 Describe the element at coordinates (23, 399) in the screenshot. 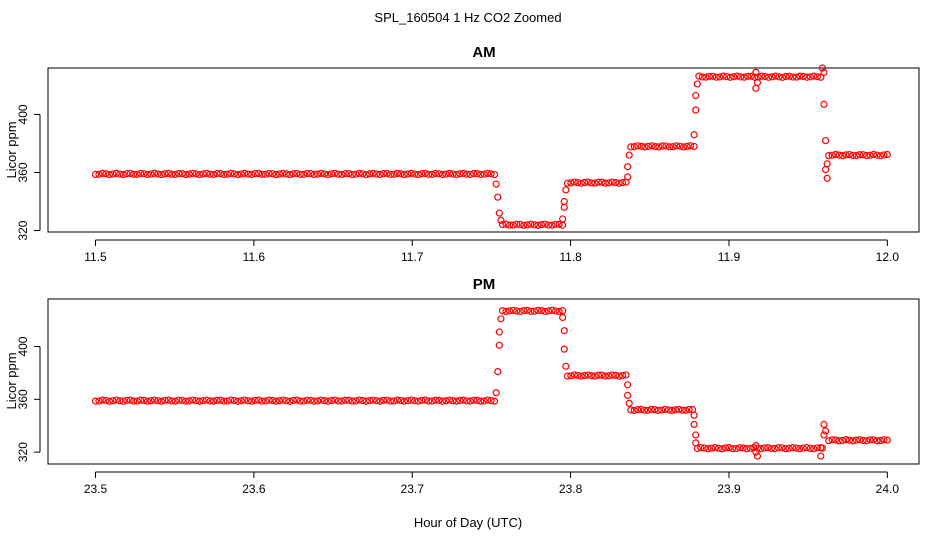

I see `pm-y-tick-label: 360` at that location.